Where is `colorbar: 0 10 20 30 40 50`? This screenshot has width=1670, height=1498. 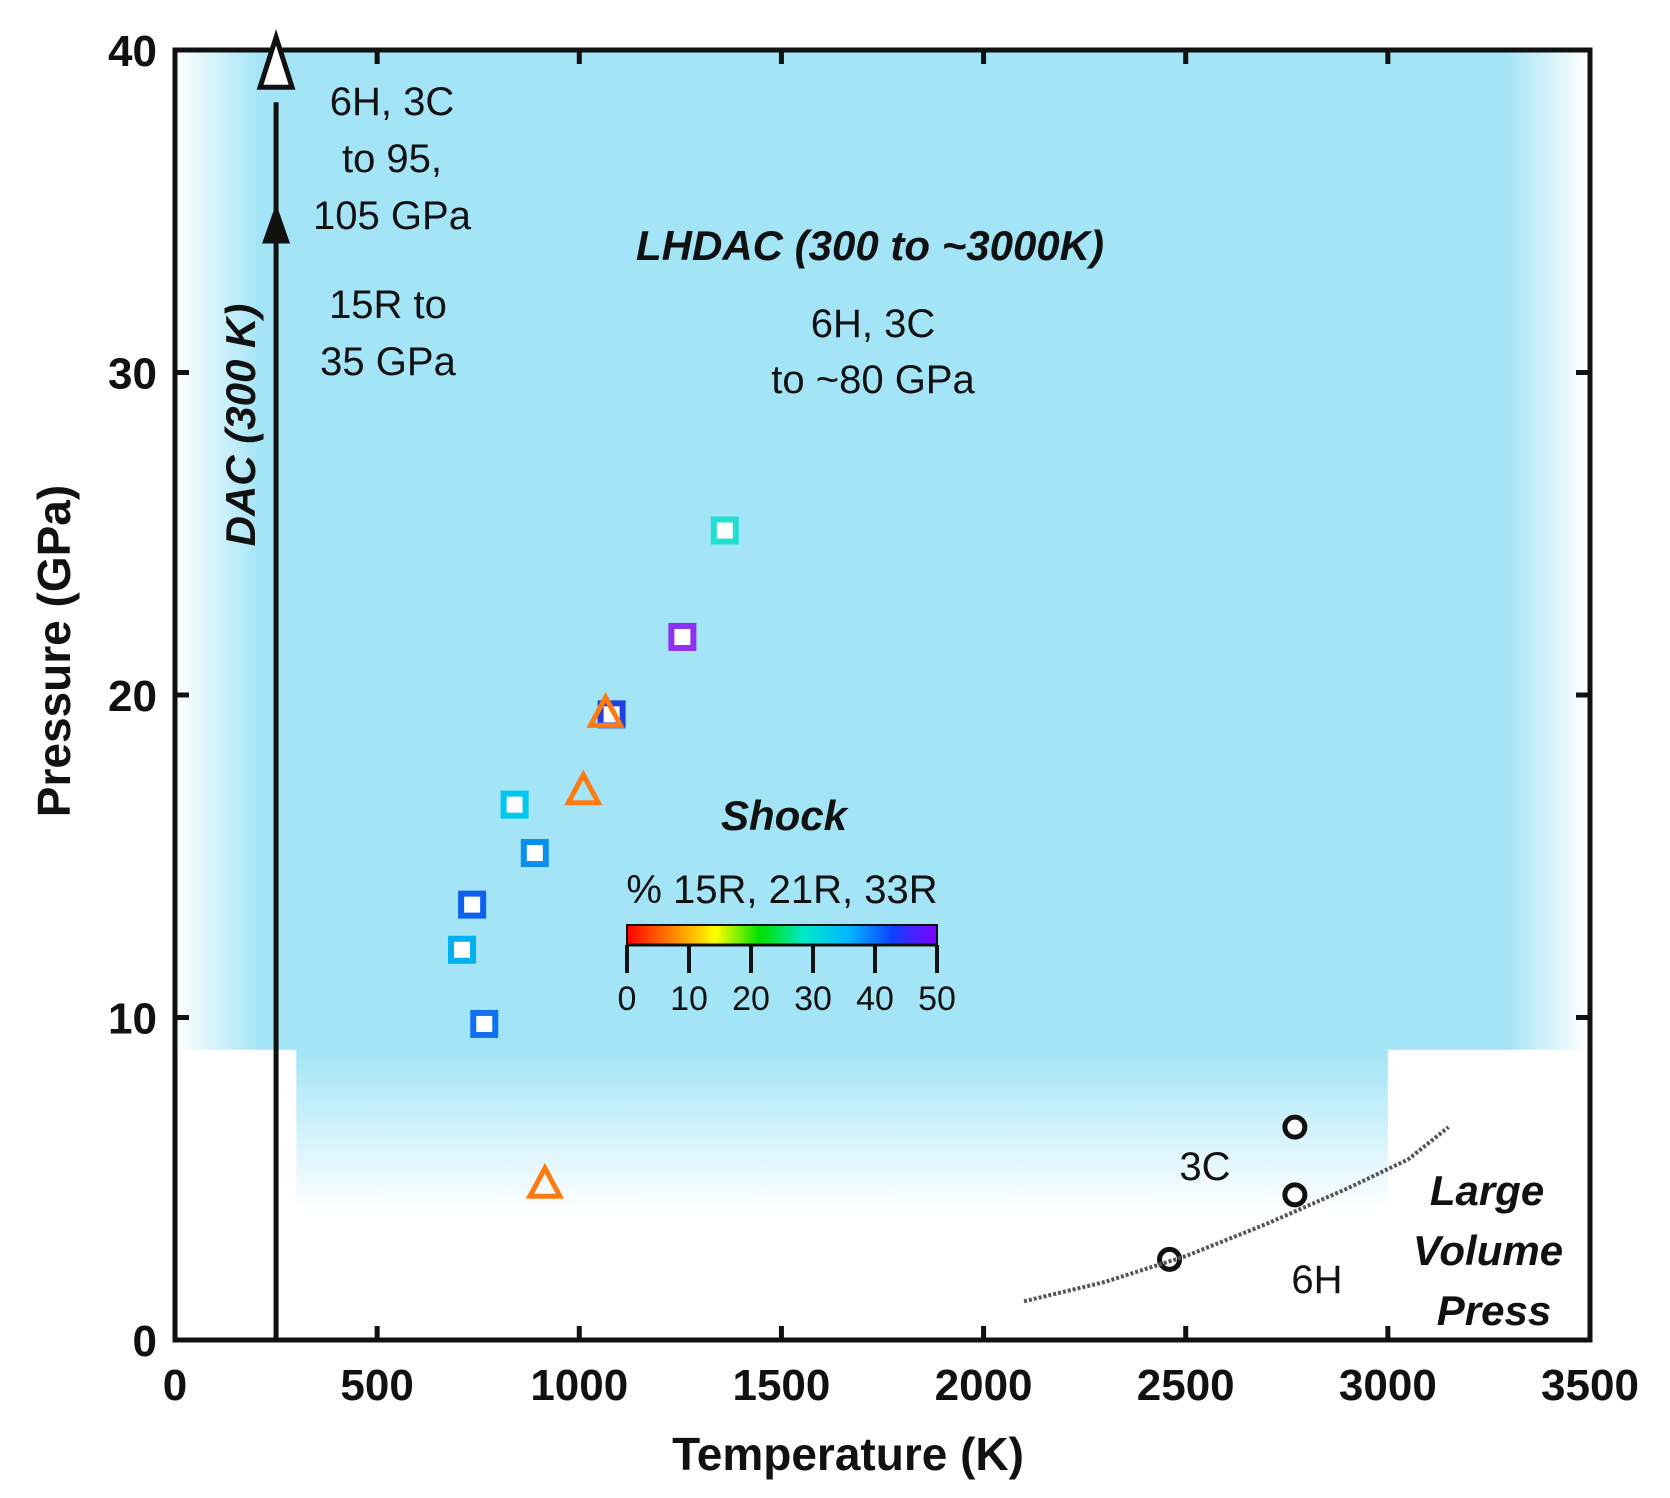 colorbar: 0 10 20 30 40 50 is located at coordinates (787, 971).